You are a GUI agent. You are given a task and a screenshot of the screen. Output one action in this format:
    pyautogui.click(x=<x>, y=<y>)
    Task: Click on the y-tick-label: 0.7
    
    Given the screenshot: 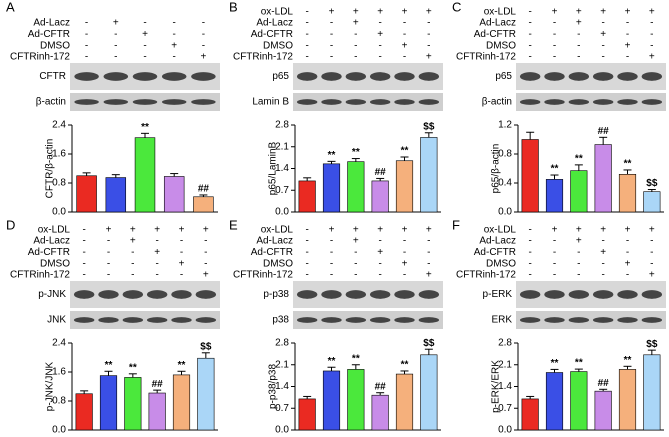 What is the action you would take?
    pyautogui.click(x=505, y=408)
    